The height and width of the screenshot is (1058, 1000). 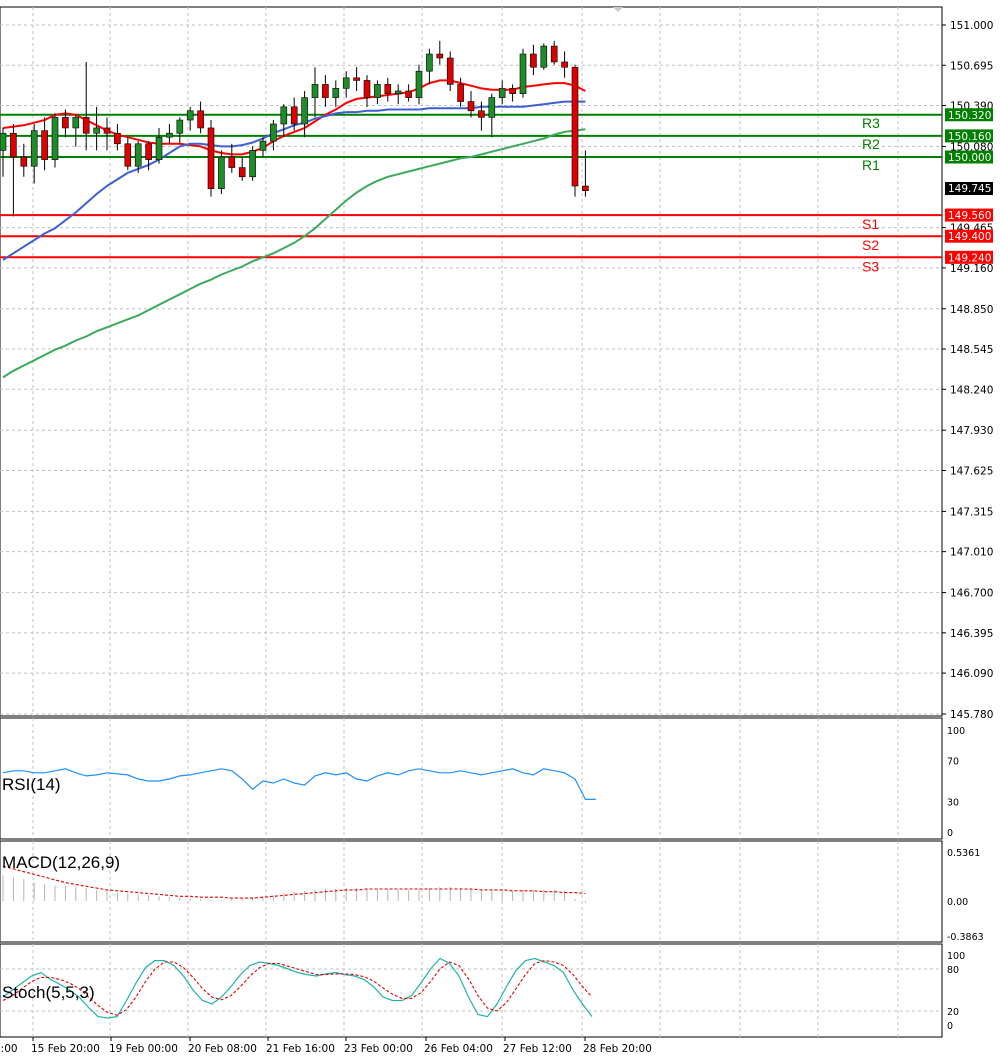 I want to click on price-tick-label: 148.240, so click(x=971, y=390).